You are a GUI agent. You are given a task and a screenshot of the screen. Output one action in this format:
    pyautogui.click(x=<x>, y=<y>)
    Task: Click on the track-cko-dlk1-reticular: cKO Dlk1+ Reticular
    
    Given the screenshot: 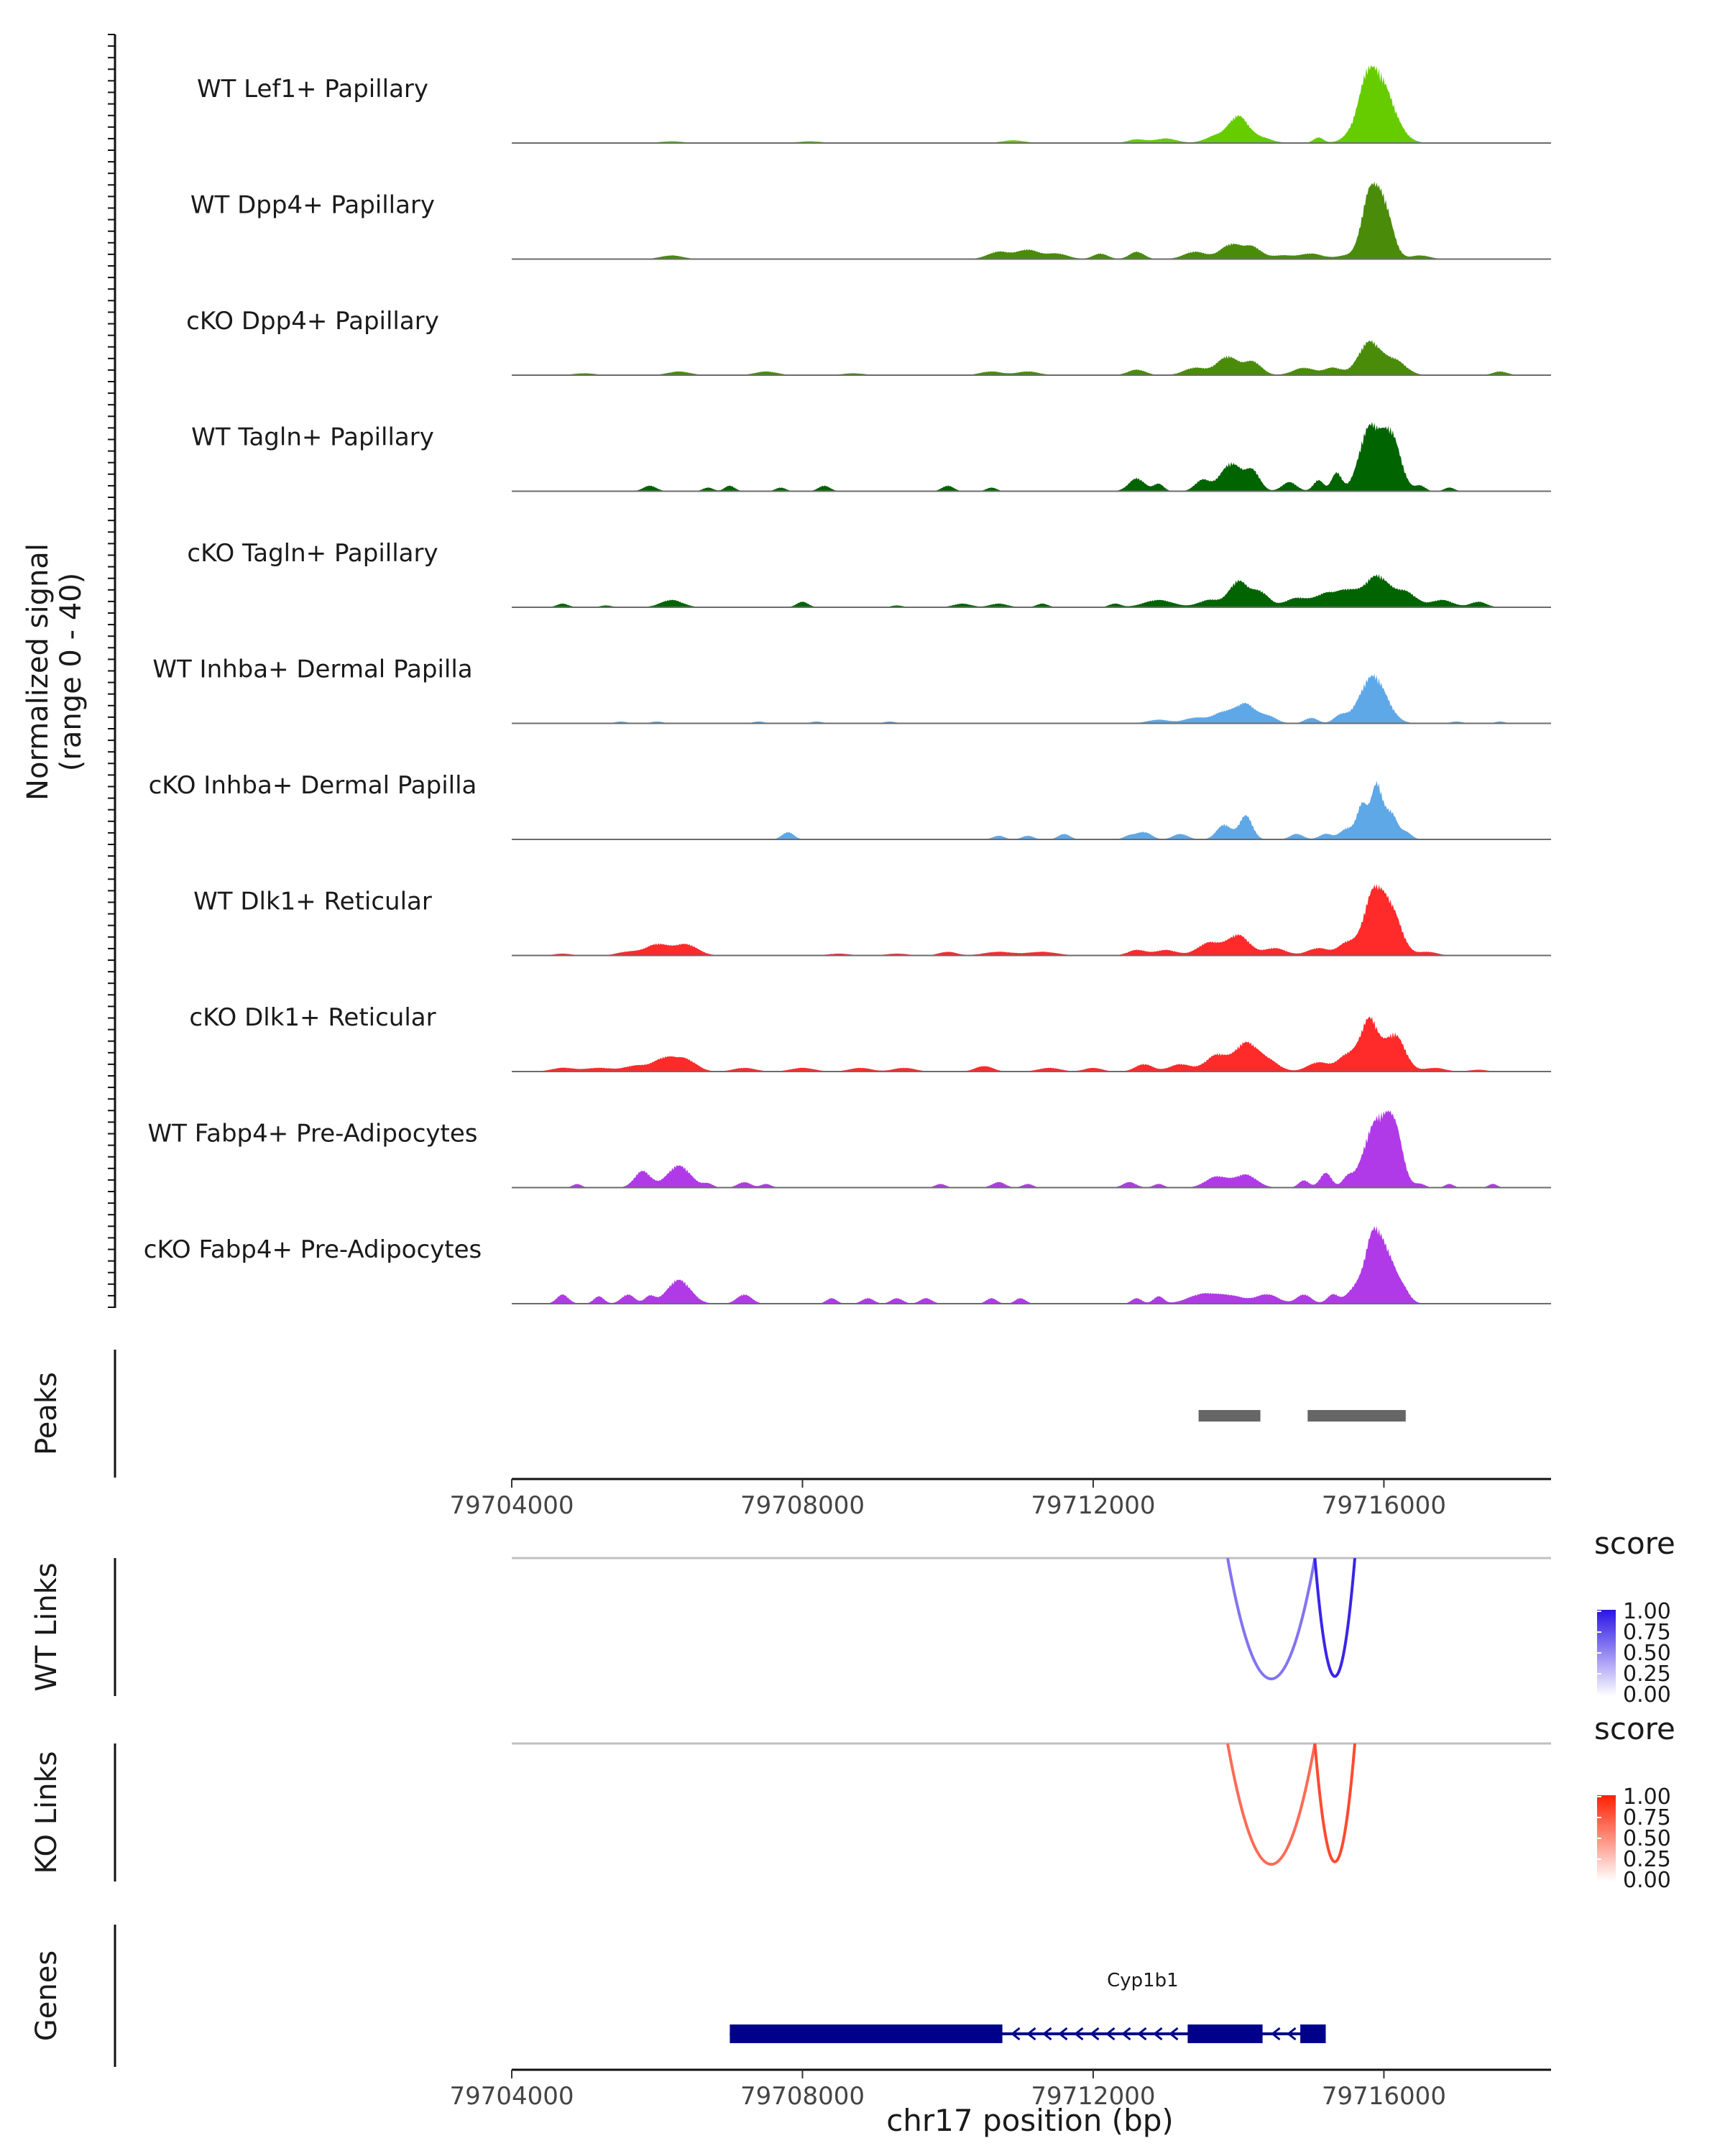 What is the action you would take?
    pyautogui.click(x=870, y=1037)
    